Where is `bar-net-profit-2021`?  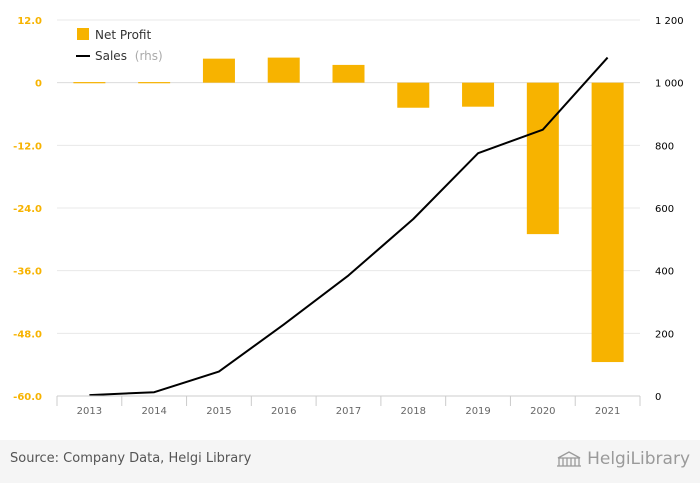
bar-net-profit-2021 is located at coordinates (607, 222).